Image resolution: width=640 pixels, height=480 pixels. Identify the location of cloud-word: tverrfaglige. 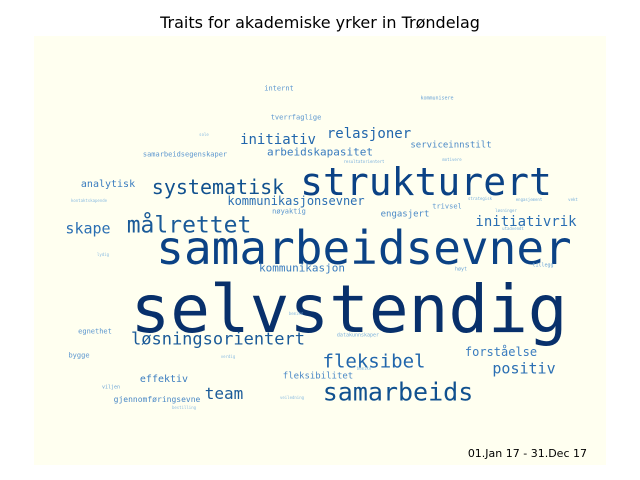
(296, 117).